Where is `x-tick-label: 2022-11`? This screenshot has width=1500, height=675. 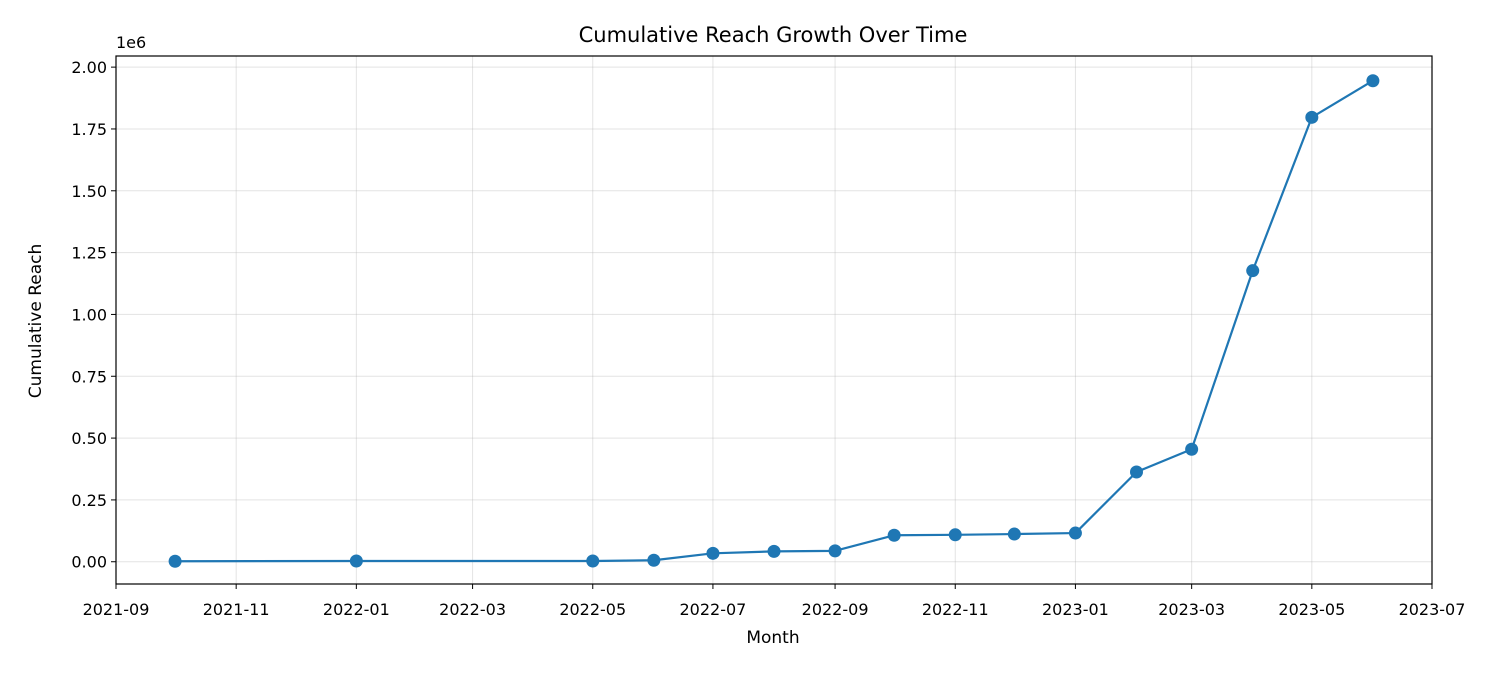
x-tick-label: 2022-11 is located at coordinates (955, 609).